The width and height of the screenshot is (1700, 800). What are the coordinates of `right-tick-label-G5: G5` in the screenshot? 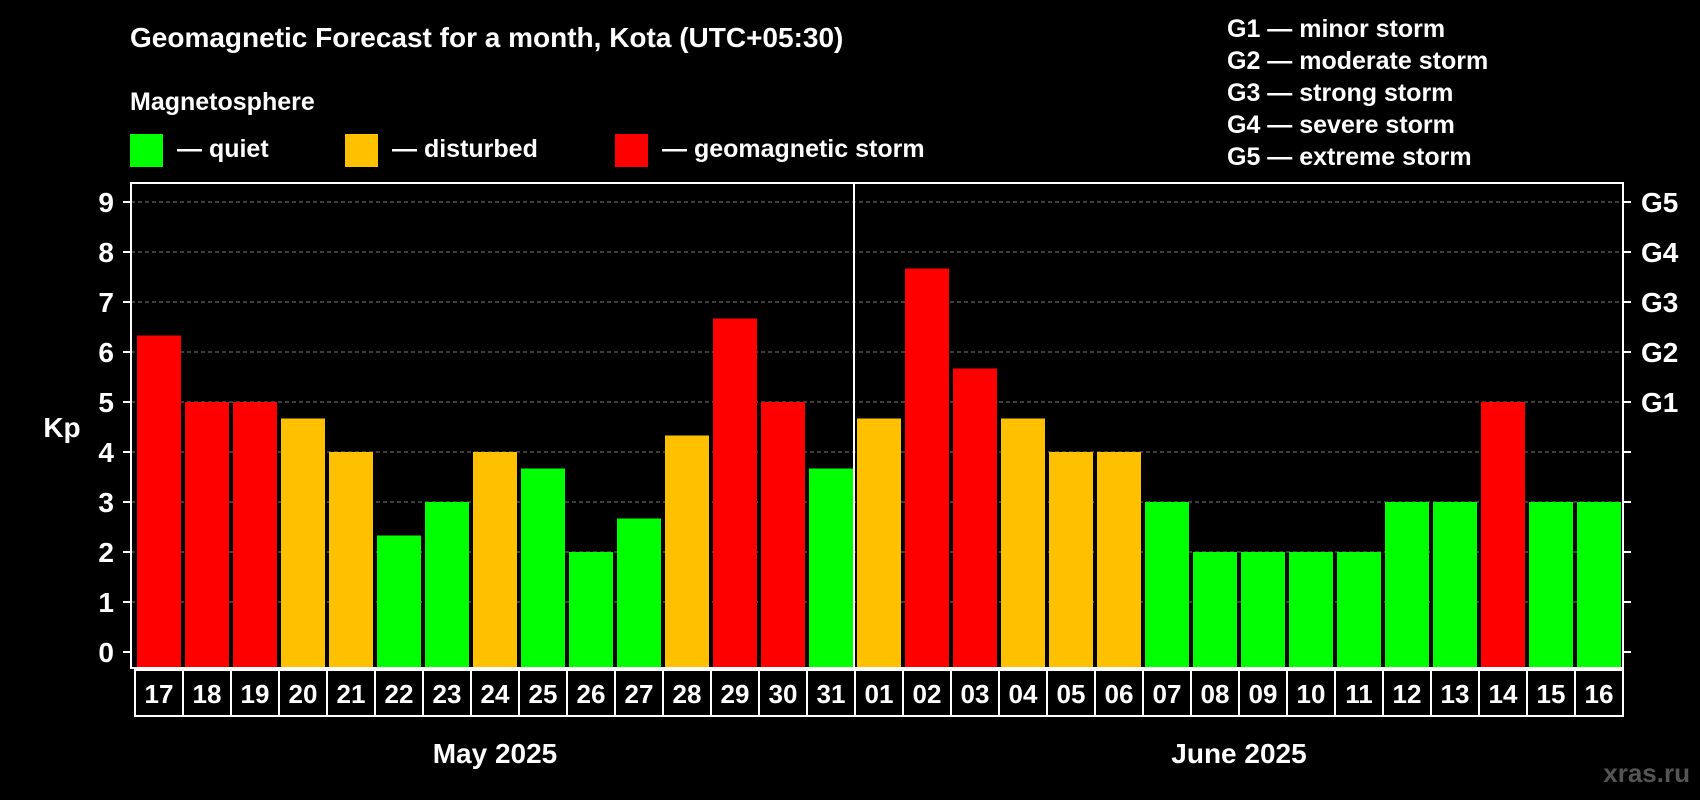 It's located at (1659, 202).